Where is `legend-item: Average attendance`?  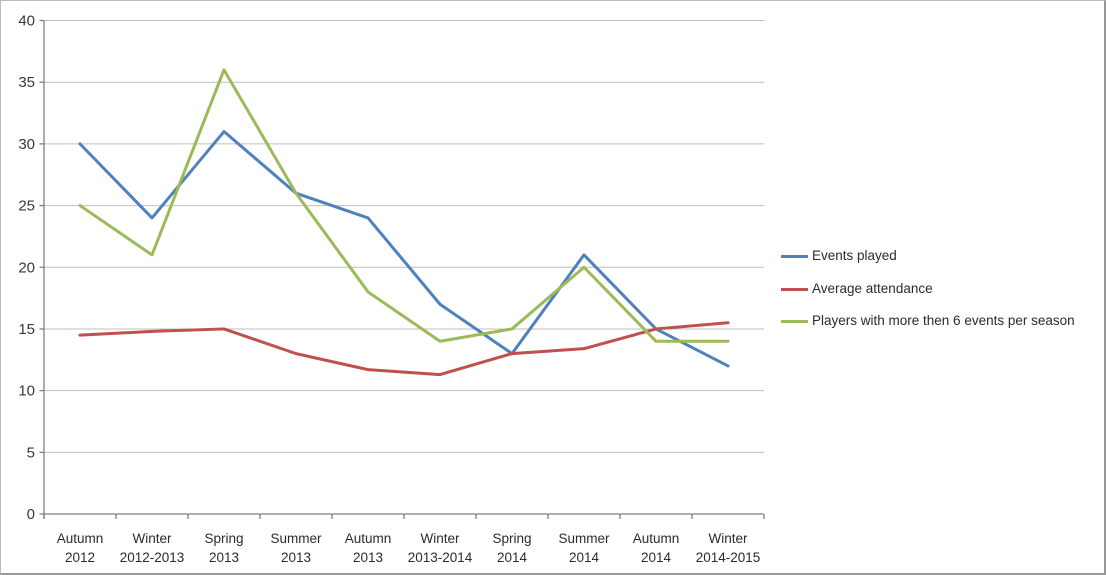 legend-item: Average attendance is located at coordinates (857, 289).